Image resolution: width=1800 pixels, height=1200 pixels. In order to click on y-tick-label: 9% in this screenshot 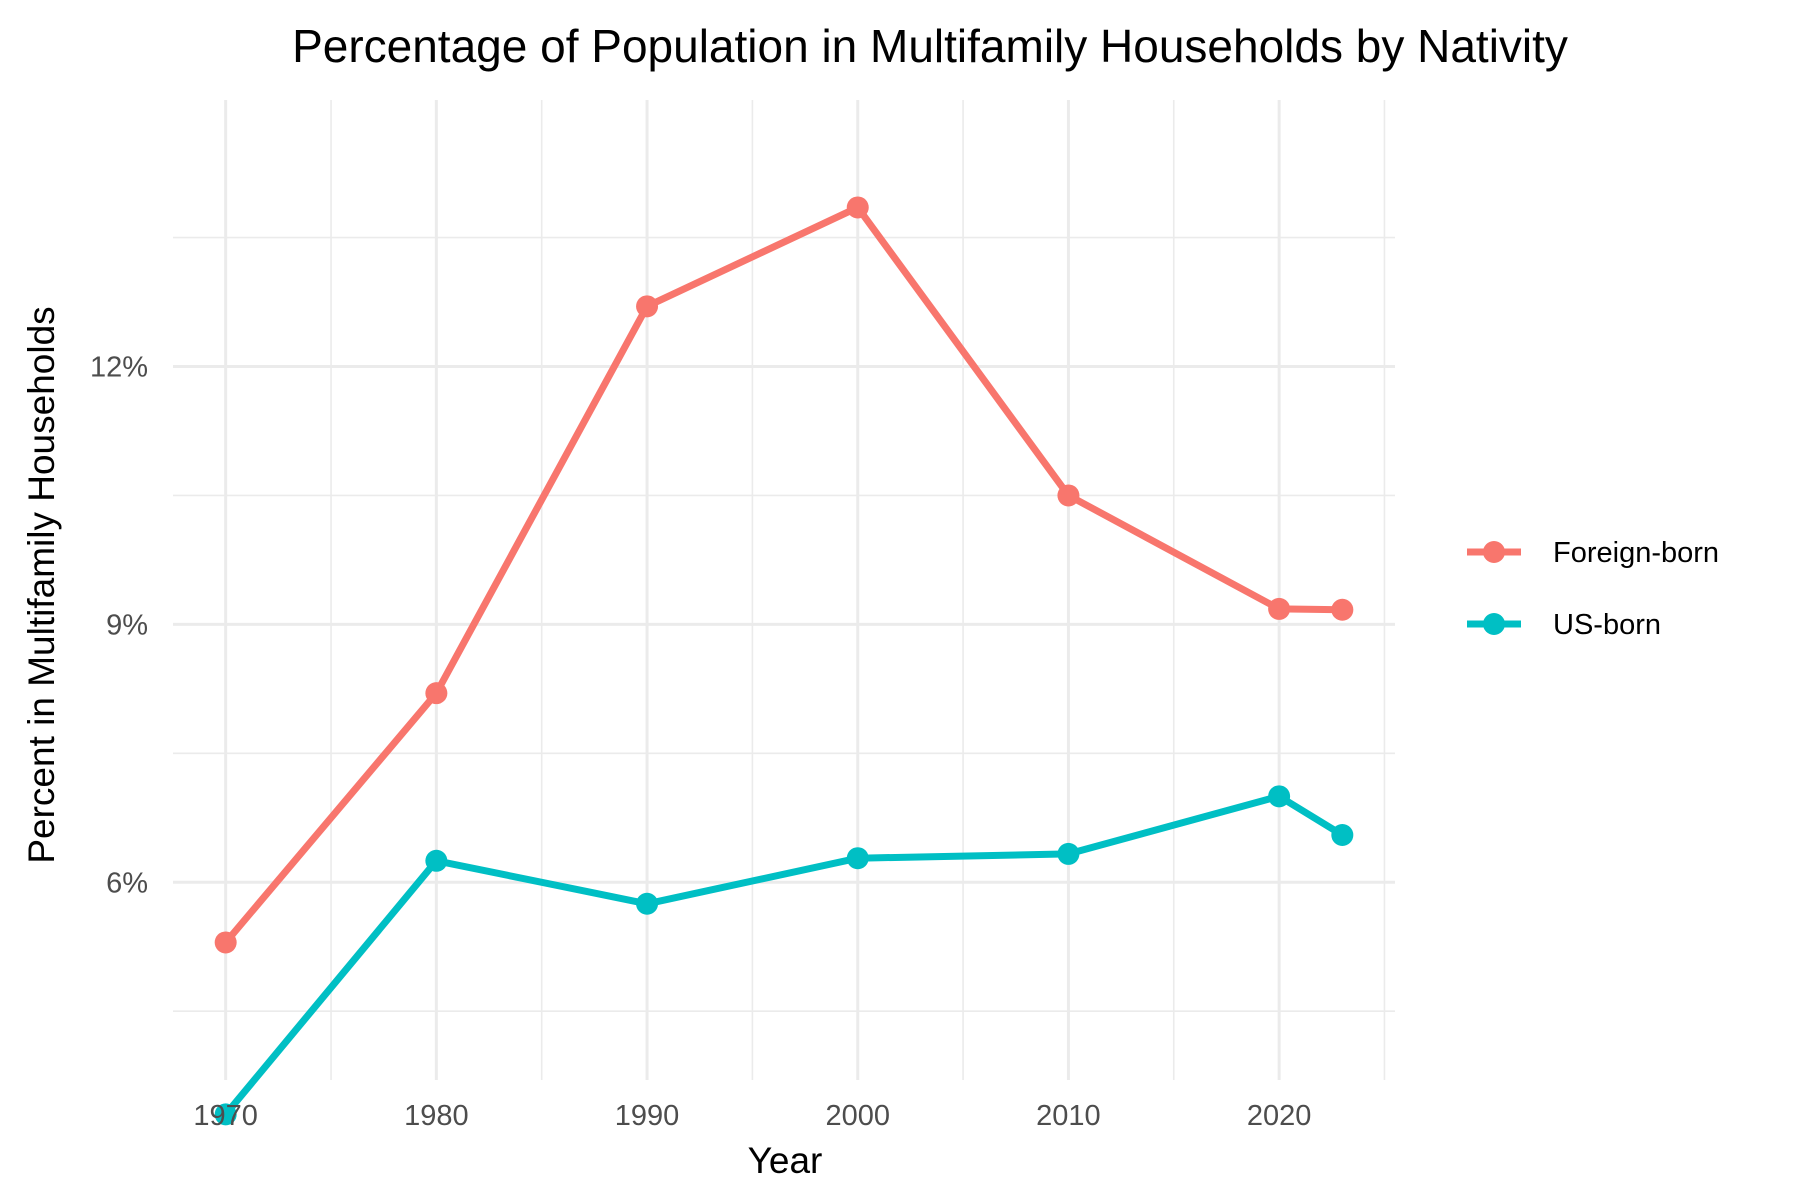, I will do `click(127, 625)`.